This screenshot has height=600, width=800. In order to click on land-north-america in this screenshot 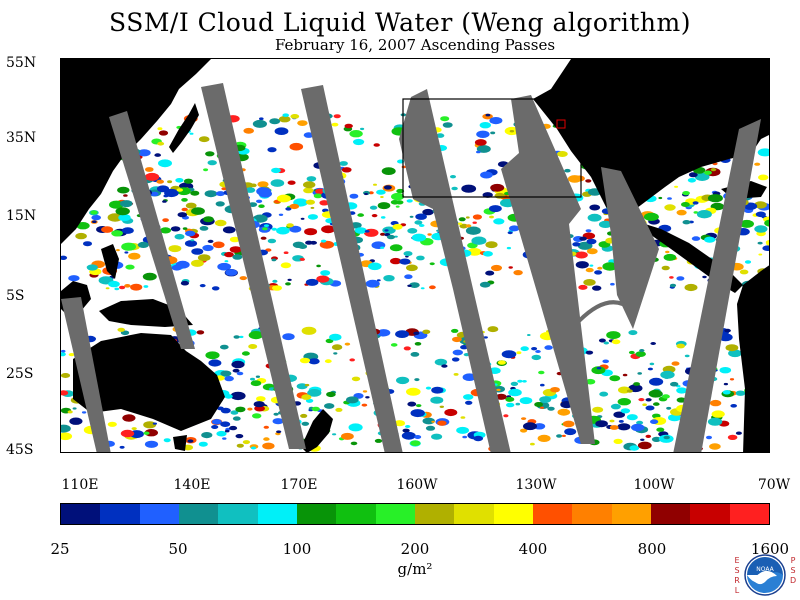, I will do `click(651, 138)`.